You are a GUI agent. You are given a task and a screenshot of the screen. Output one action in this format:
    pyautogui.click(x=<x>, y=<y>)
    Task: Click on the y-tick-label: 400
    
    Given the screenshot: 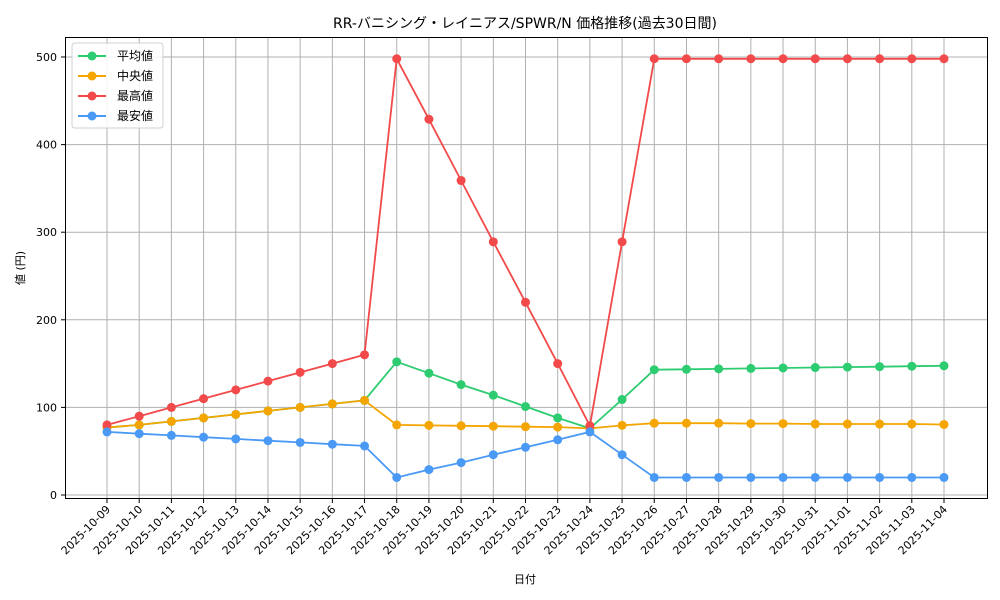 What is the action you would take?
    pyautogui.click(x=46, y=145)
    